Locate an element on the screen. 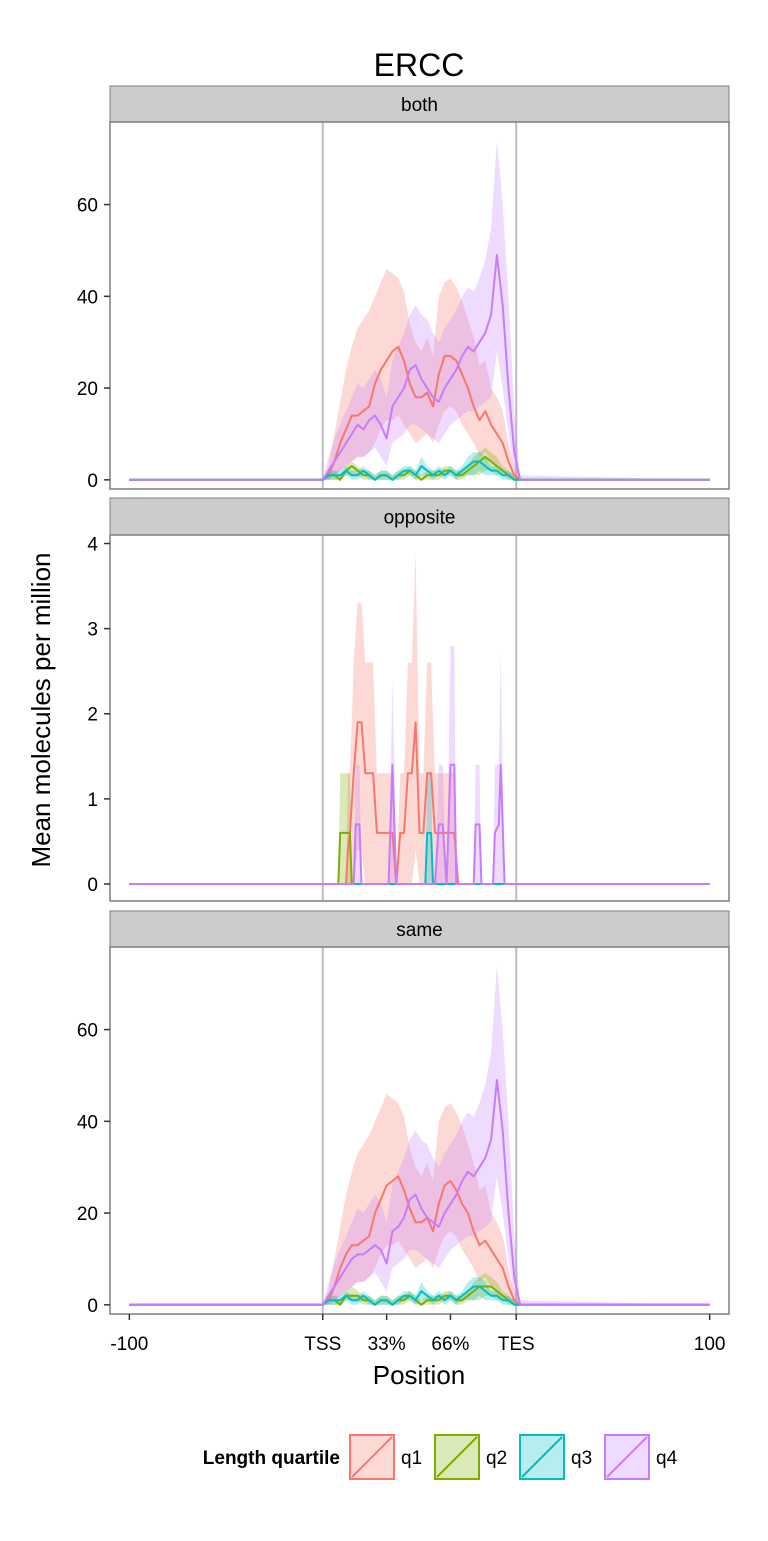 This screenshot has width=768, height=1541. legend-item-q1: q1 is located at coordinates (385, 1457).